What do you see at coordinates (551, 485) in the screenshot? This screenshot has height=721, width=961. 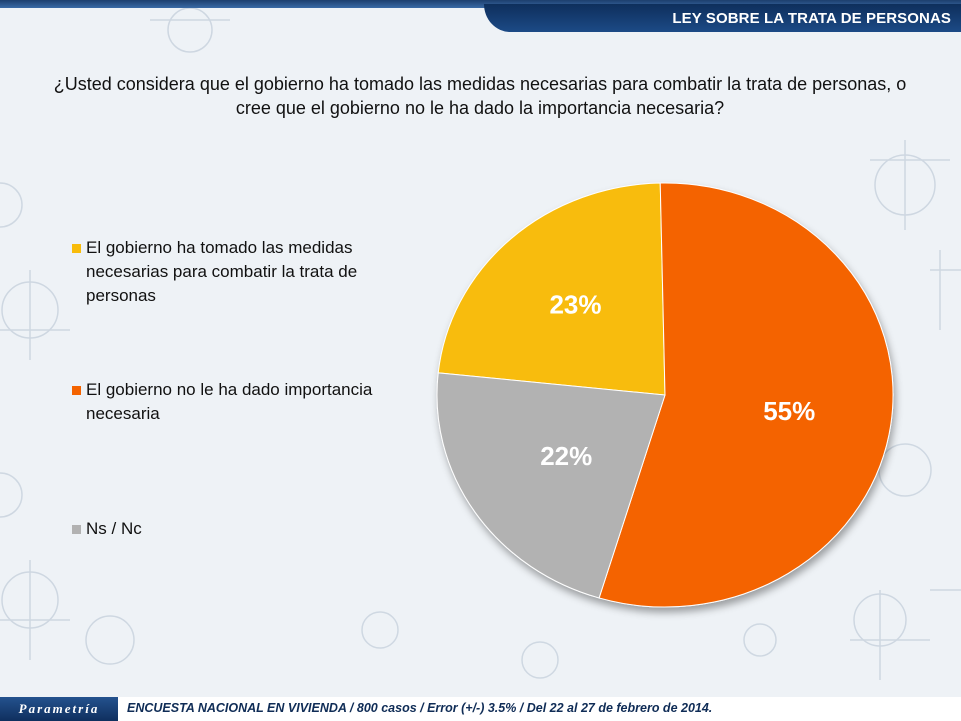 I see `pie-slice-ns-nc` at bounding box center [551, 485].